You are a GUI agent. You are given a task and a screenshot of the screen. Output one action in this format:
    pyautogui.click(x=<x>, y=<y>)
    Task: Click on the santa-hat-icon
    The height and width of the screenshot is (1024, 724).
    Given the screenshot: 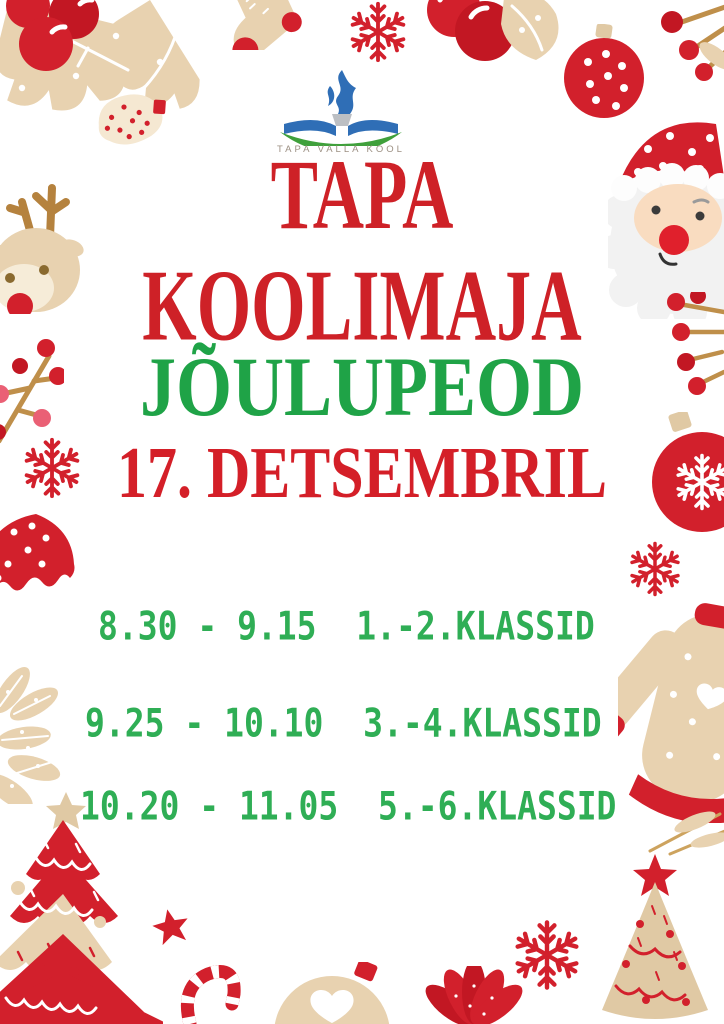 What is the action you would take?
    pyautogui.click(x=37, y=552)
    